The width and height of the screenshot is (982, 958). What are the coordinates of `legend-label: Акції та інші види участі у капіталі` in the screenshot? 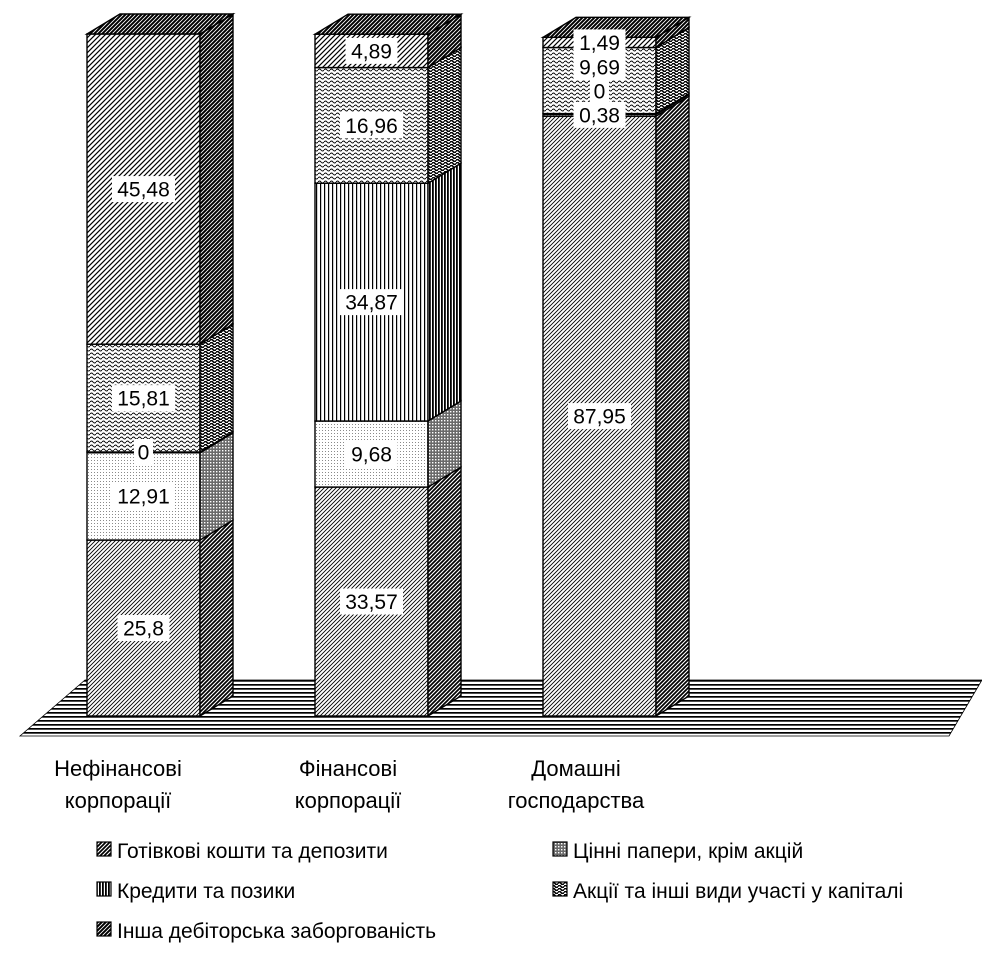 It's located at (738, 891).